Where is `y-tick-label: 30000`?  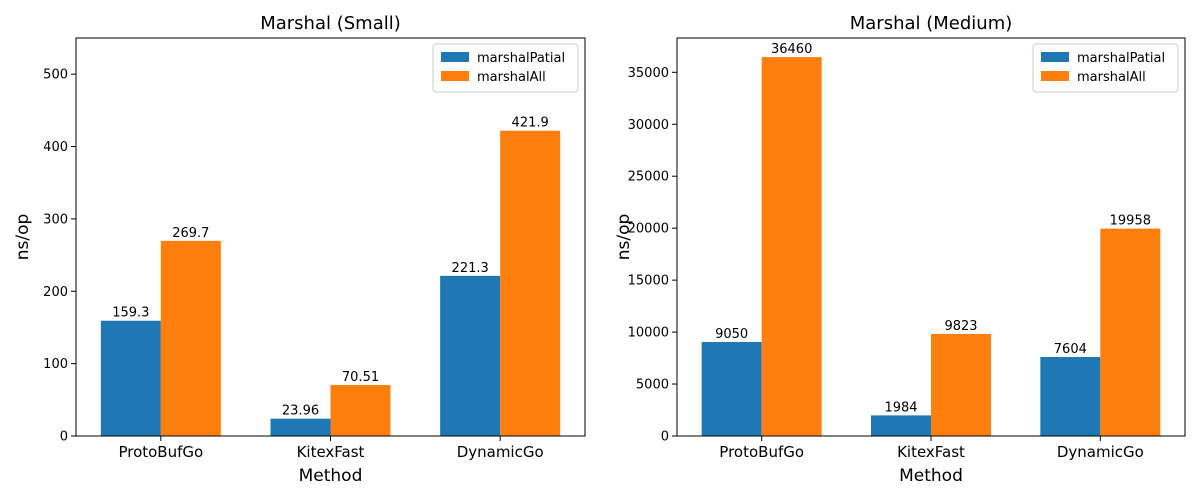 y-tick-label: 30000 is located at coordinates (648, 125).